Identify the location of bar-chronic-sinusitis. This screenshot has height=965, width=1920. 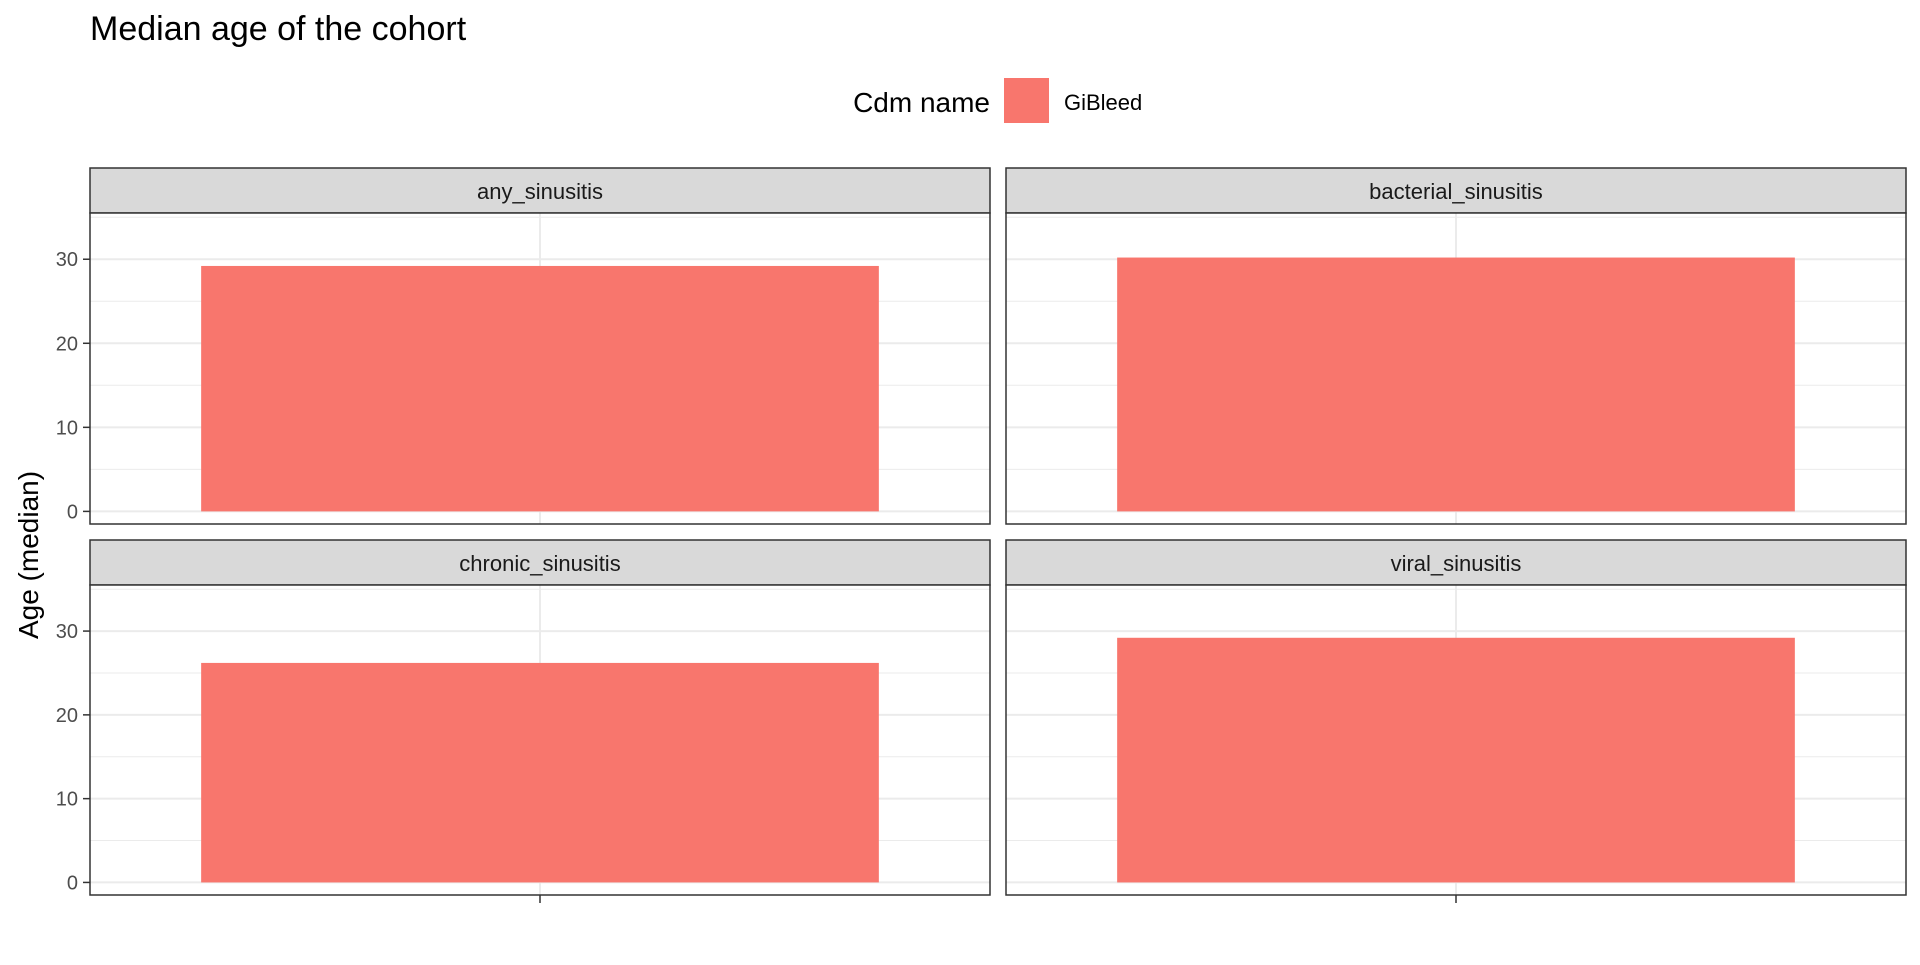
(540, 772).